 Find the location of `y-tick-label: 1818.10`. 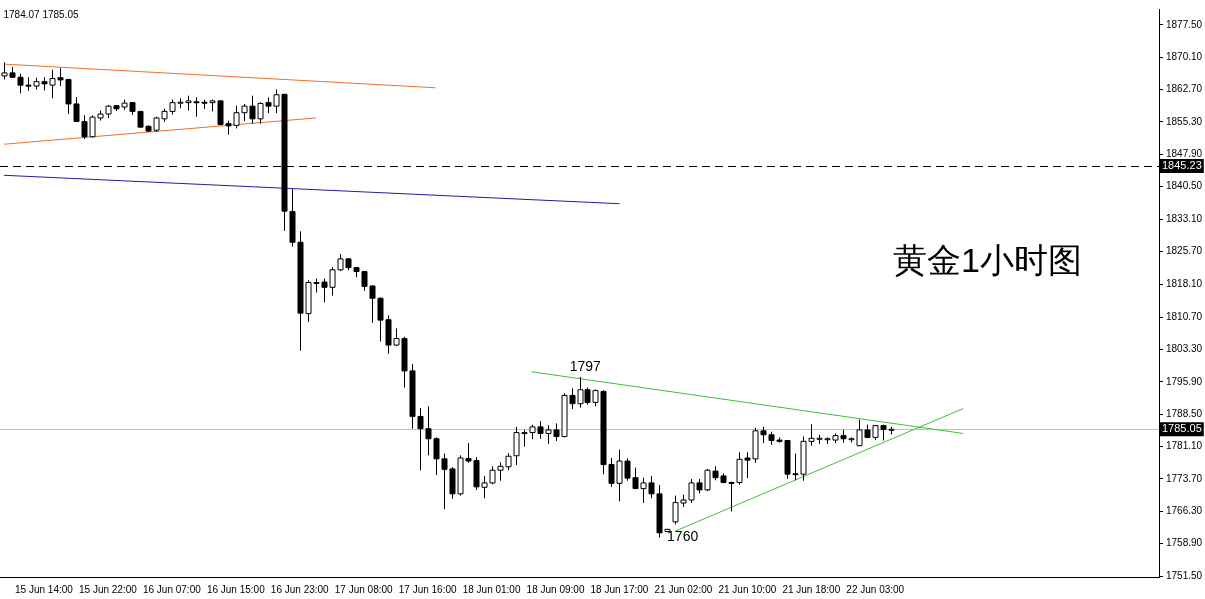

y-tick-label: 1818.10 is located at coordinates (1184, 284).